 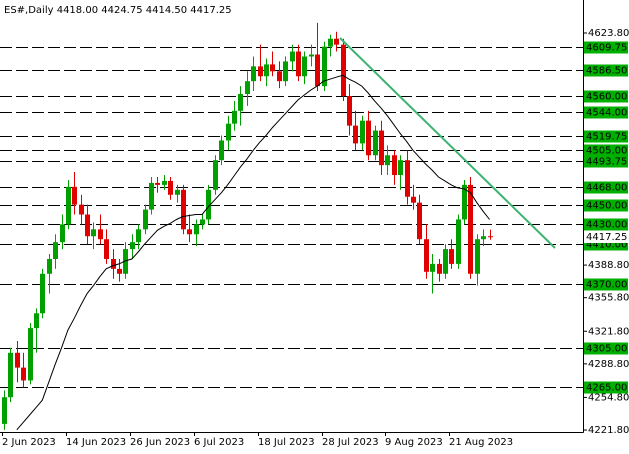 What do you see at coordinates (414, 442) in the screenshot?
I see `x-tick-label: 9 Aug 2023` at bounding box center [414, 442].